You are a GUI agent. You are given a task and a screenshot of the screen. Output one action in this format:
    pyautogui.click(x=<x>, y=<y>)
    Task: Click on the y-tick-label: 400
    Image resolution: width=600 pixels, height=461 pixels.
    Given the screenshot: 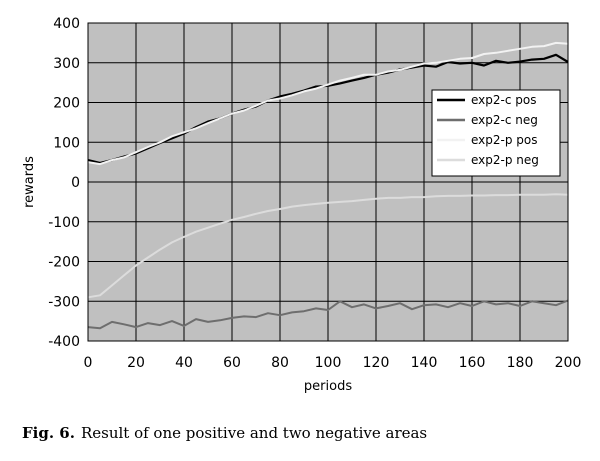 What is the action you would take?
    pyautogui.click(x=66, y=24)
    